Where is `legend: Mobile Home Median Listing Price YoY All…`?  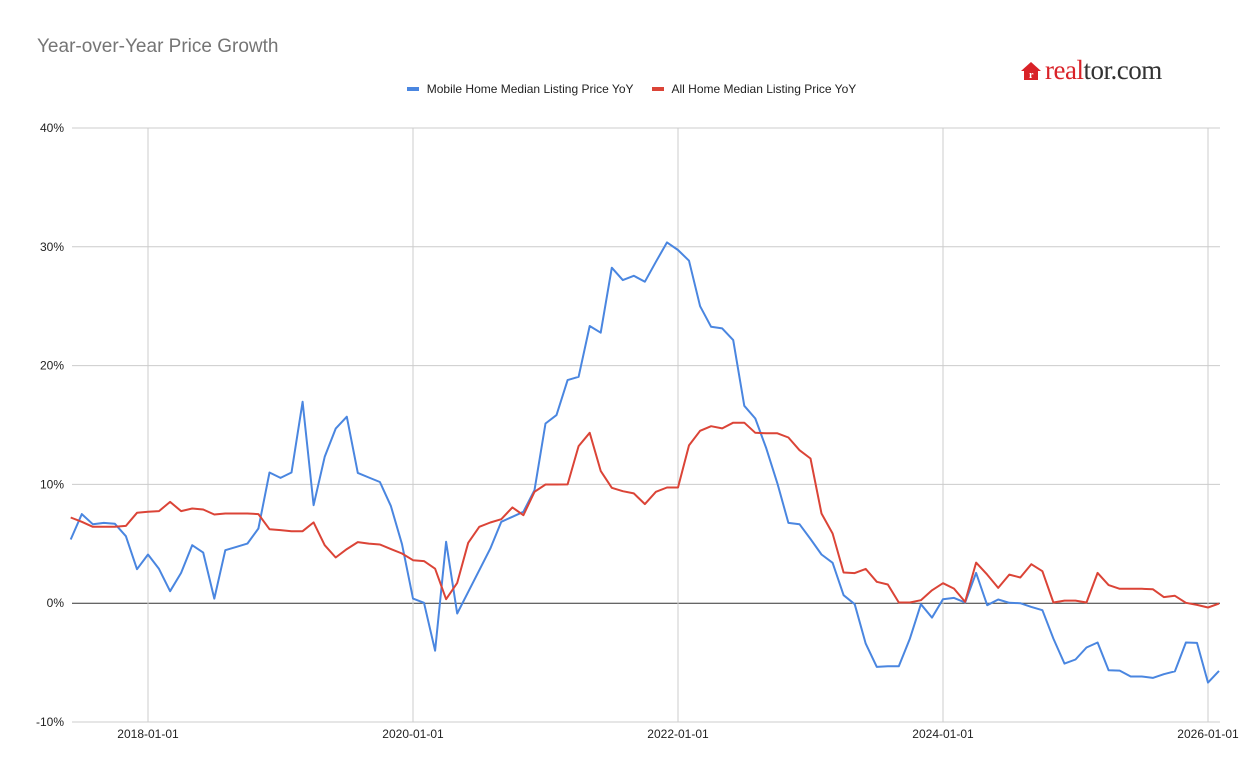
legend: Mobile Home Median Listing Price YoY All… is located at coordinates (629, 89).